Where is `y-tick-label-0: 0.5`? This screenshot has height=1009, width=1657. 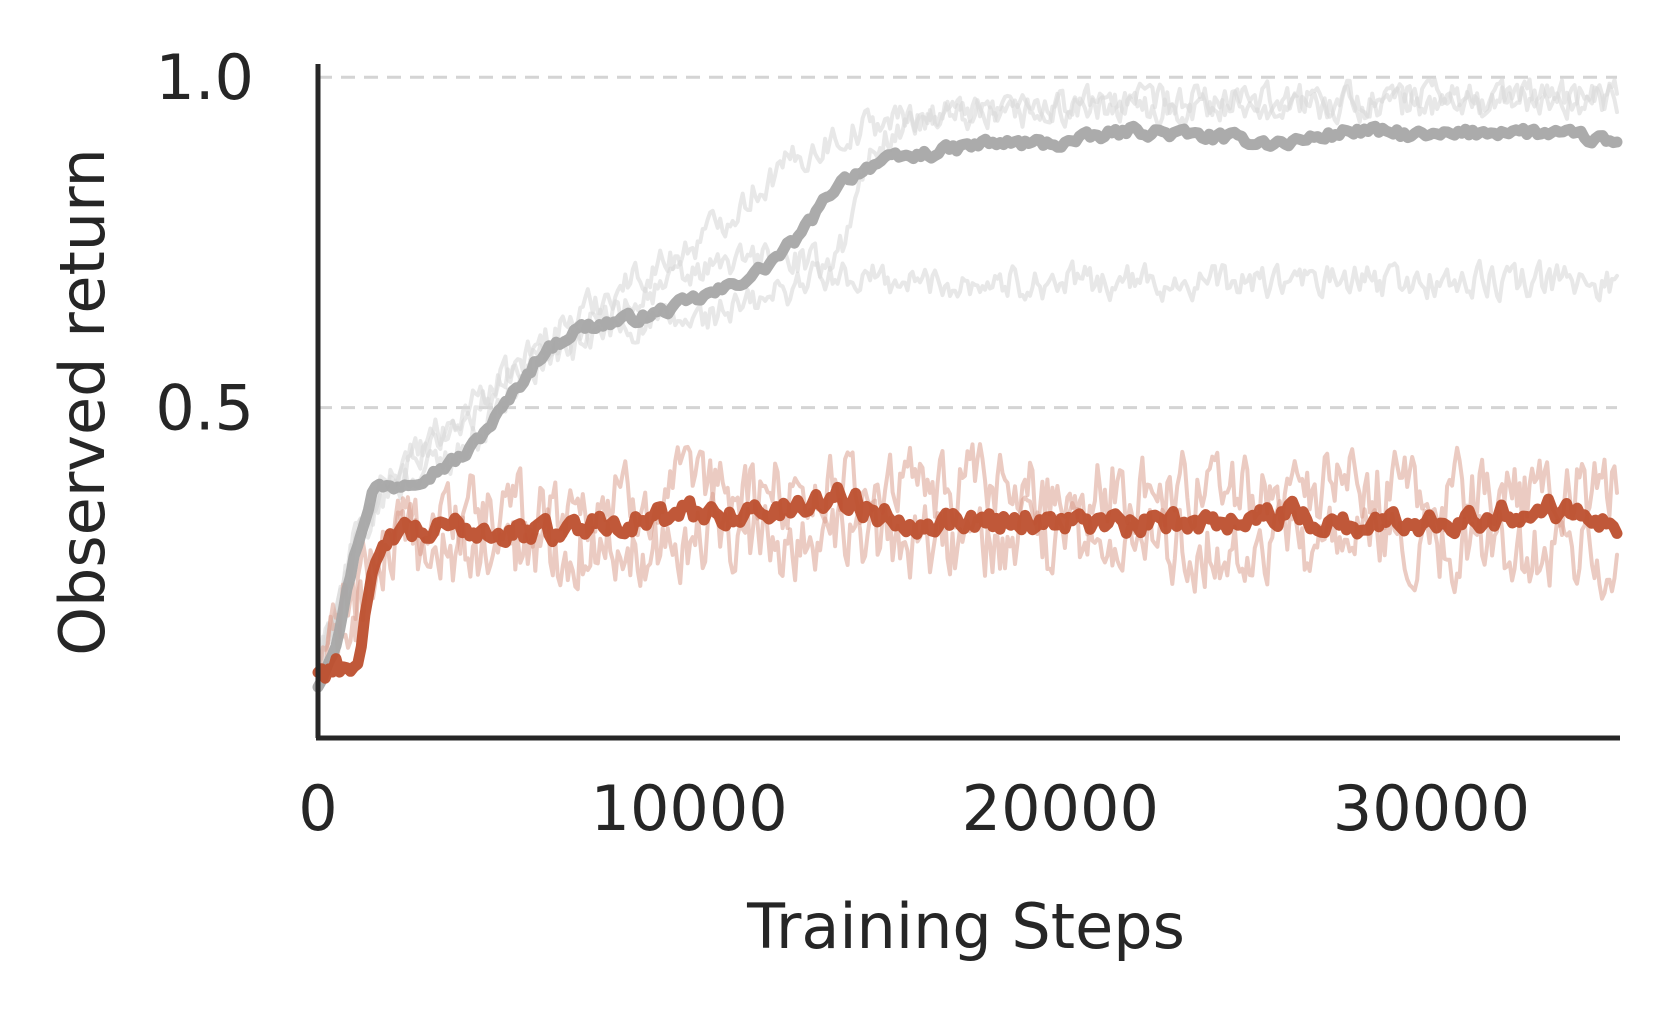
y-tick-label-0: 0.5 is located at coordinates (204, 408).